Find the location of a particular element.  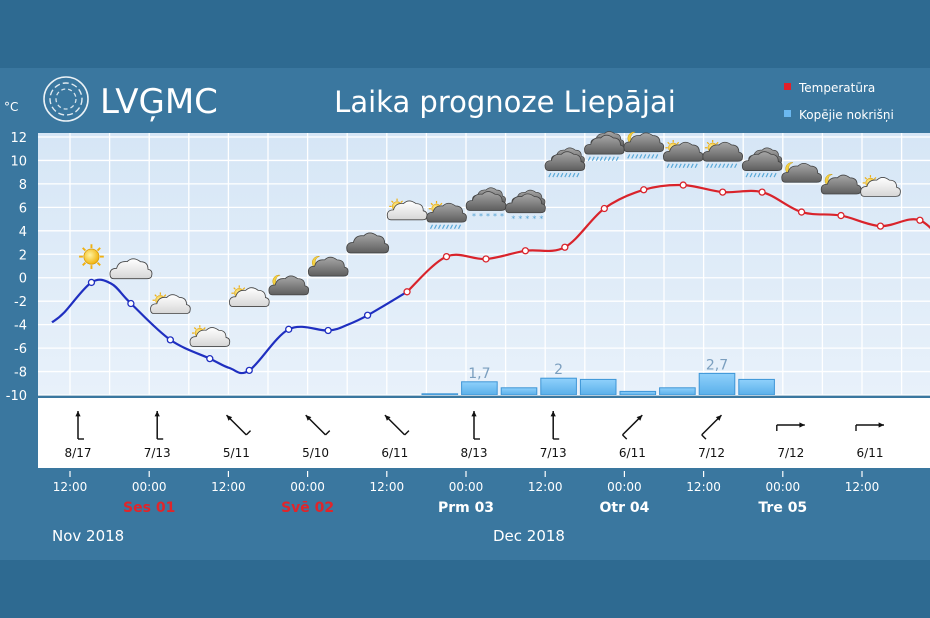

y-tick-label: 0 is located at coordinates (23, 279).